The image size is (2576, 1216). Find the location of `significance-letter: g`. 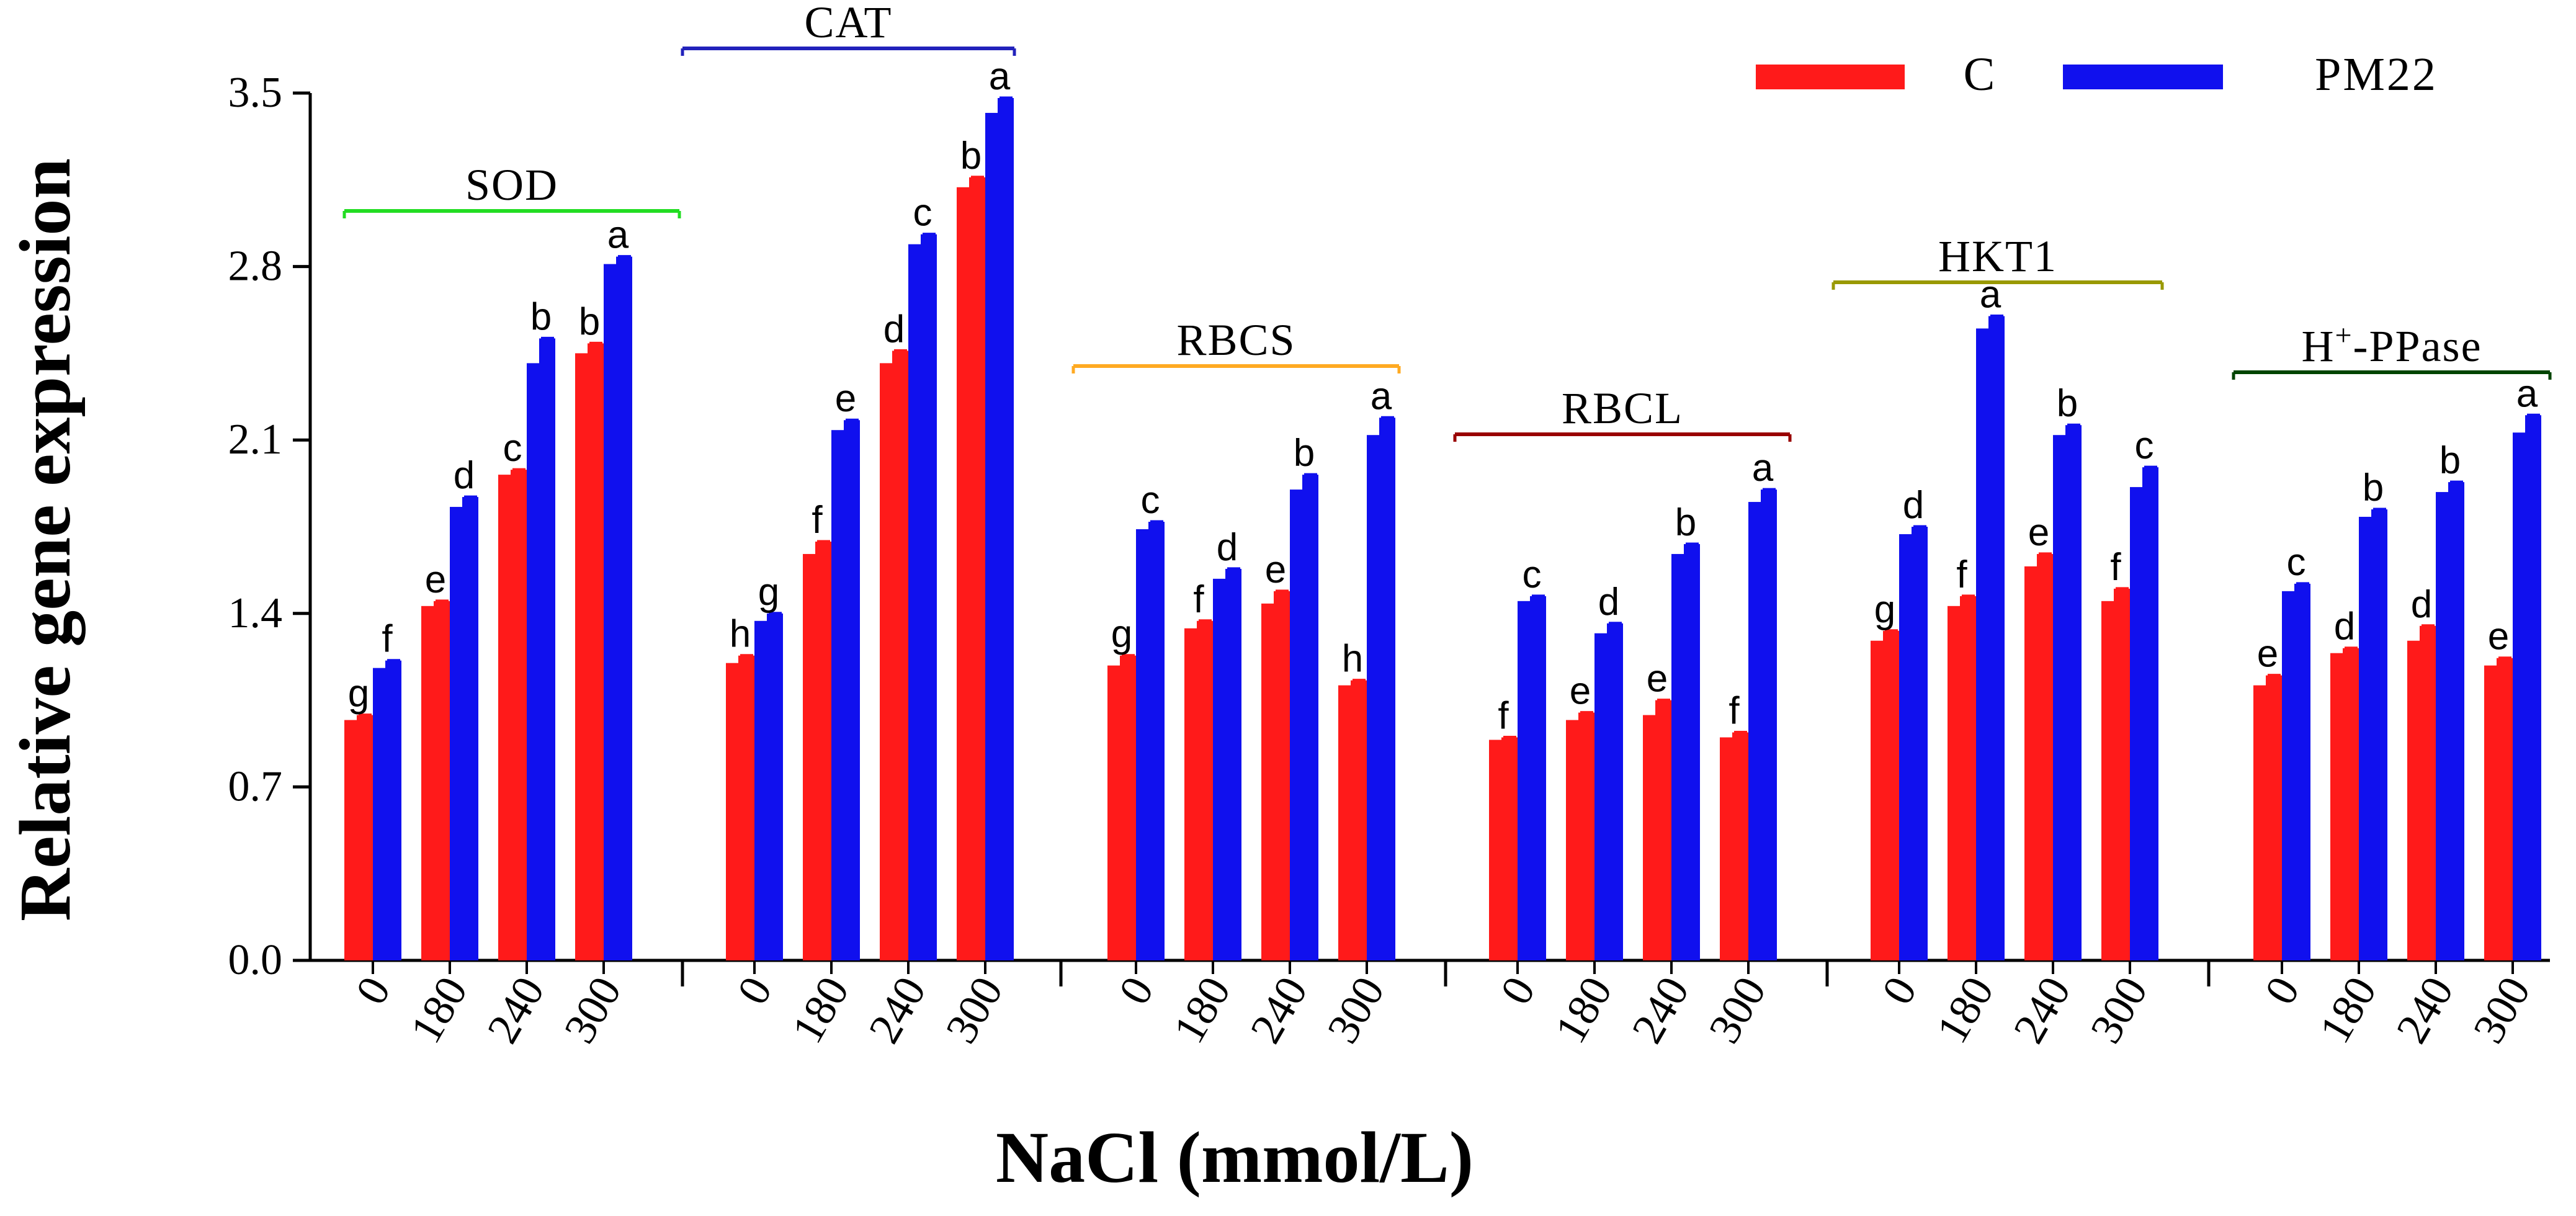

significance-letter: g is located at coordinates (768, 592).